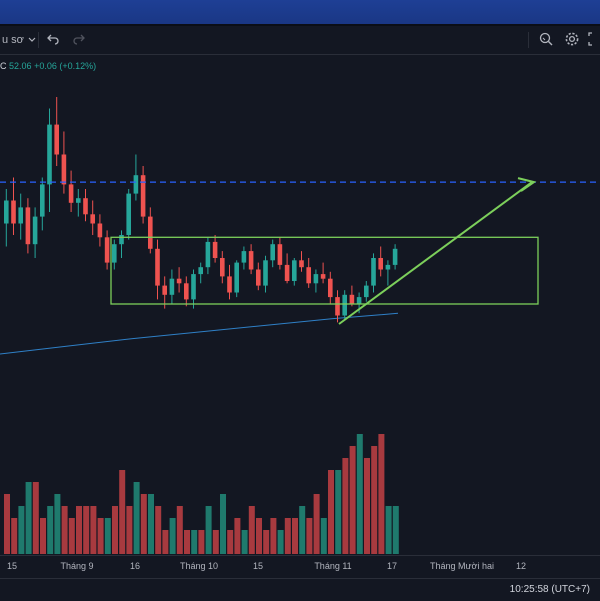 The height and width of the screenshot is (601, 600). What do you see at coordinates (435, 253) in the screenshot?
I see `trend-arrow-line` at bounding box center [435, 253].